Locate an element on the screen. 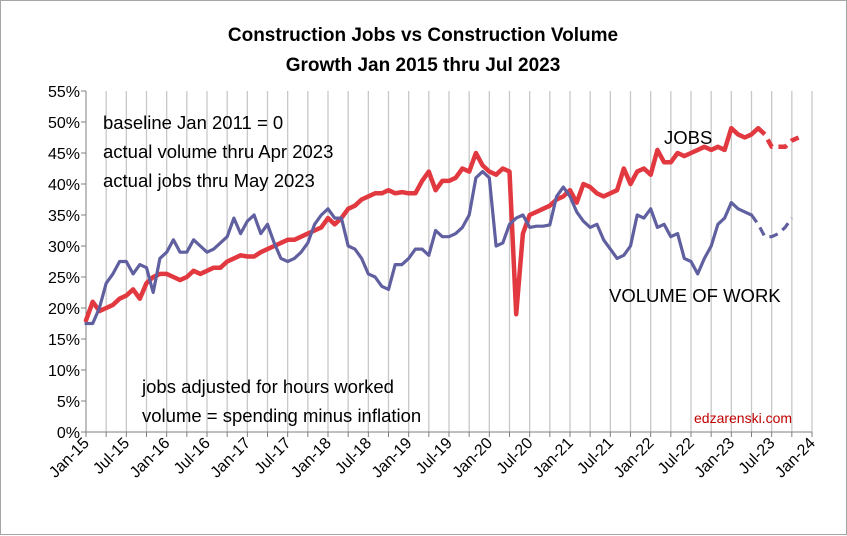  y-tick-label: 0% is located at coordinates (68, 433).